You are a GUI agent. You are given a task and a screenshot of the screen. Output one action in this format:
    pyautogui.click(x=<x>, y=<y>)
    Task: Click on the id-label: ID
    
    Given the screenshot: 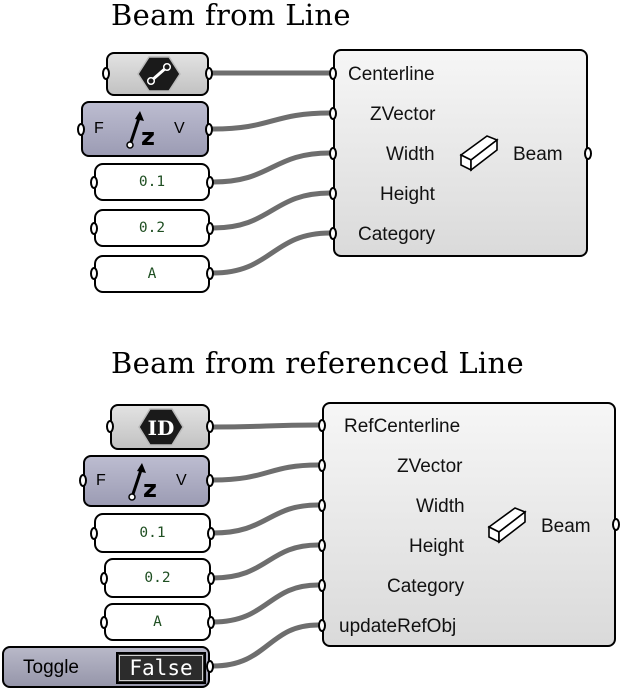 What is the action you would take?
    pyautogui.click(x=161, y=428)
    